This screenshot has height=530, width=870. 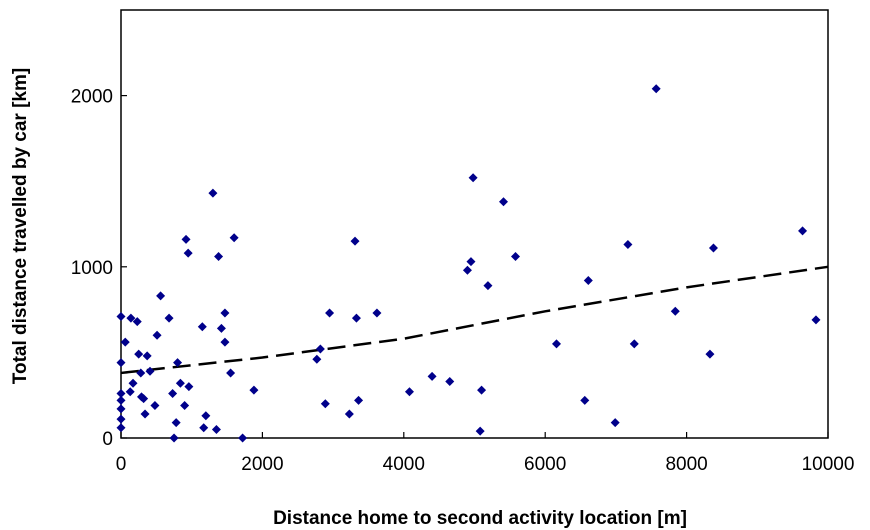 What do you see at coordinates (686, 464) in the screenshot?
I see `x-tick-label: 8000` at bounding box center [686, 464].